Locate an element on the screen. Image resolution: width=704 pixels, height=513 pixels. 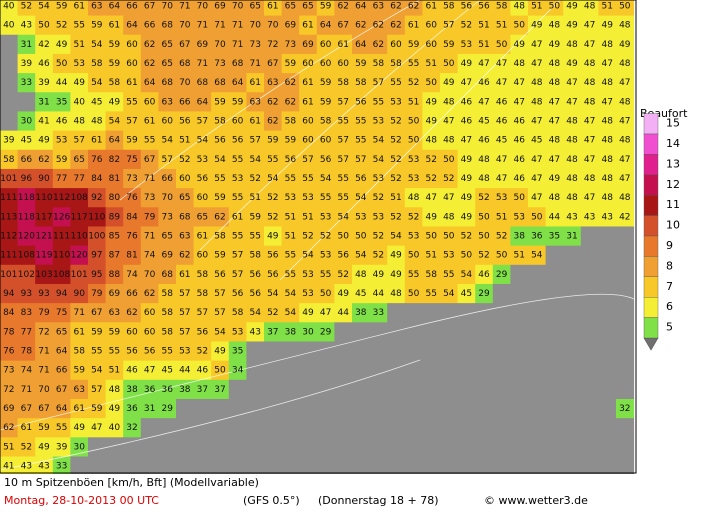
wind-value: 67 is located at coordinates (43, 409).